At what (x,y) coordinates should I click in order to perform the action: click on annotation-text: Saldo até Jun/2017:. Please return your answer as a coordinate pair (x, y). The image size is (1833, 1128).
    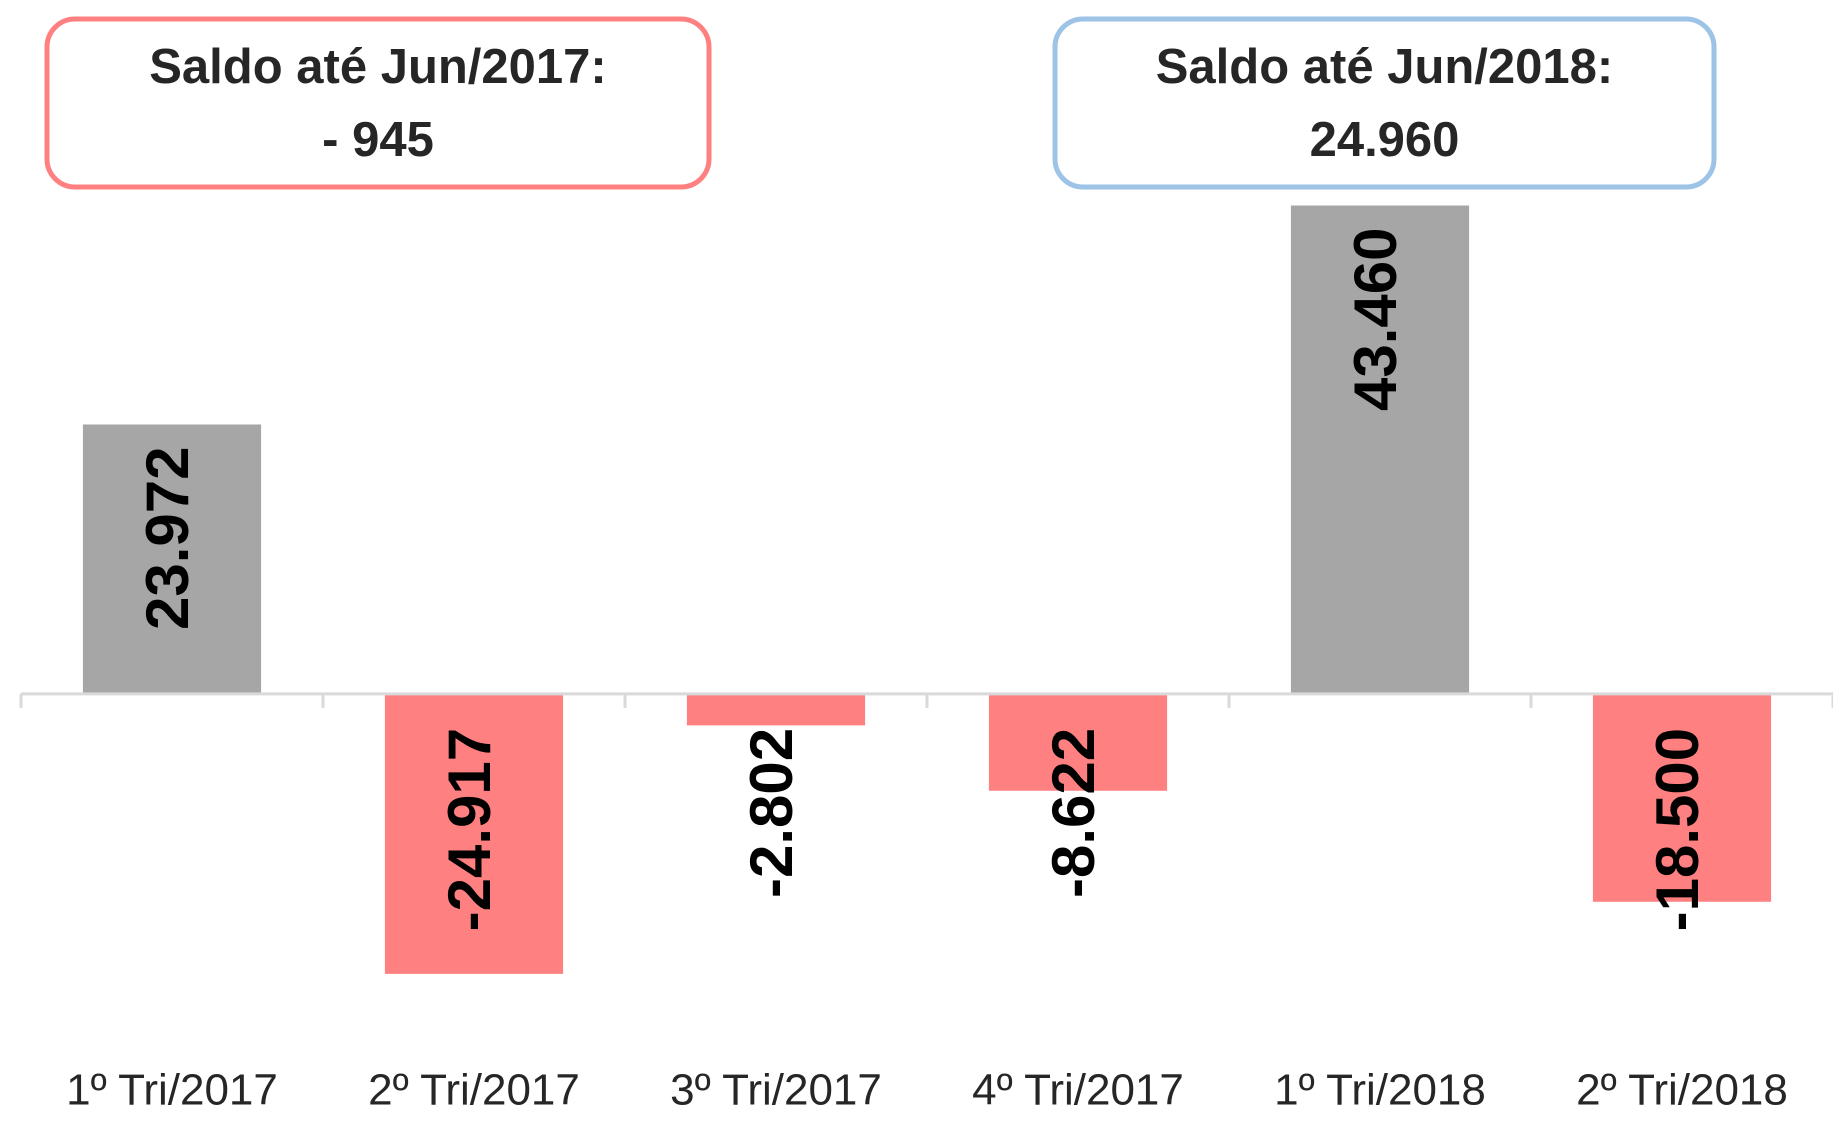
    Looking at the image, I should click on (378, 67).